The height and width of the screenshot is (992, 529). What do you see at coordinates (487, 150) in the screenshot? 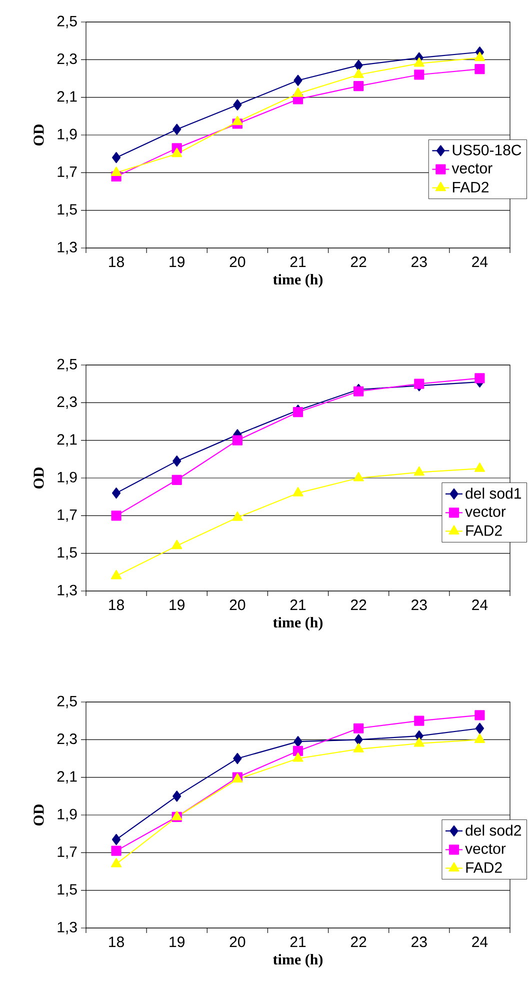
I see `legend-label: US50-18C` at bounding box center [487, 150].